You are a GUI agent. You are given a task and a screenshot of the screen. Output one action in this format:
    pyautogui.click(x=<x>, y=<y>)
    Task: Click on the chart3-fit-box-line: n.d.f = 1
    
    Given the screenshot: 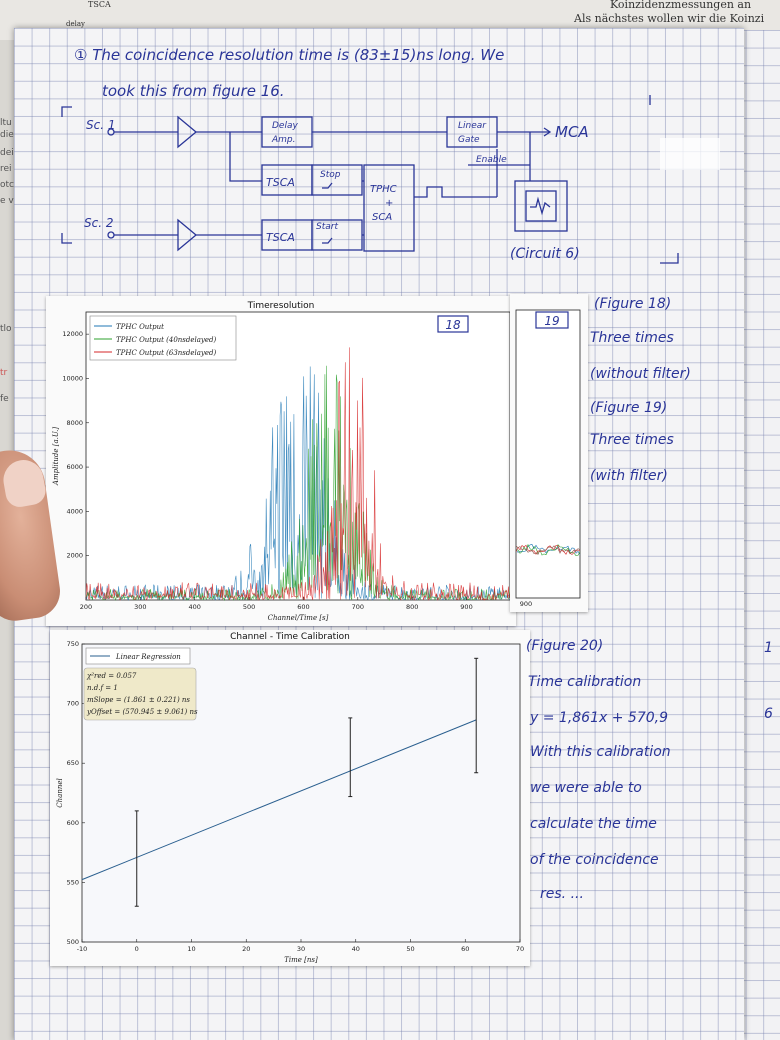 What is the action you would take?
    pyautogui.click(x=102, y=688)
    